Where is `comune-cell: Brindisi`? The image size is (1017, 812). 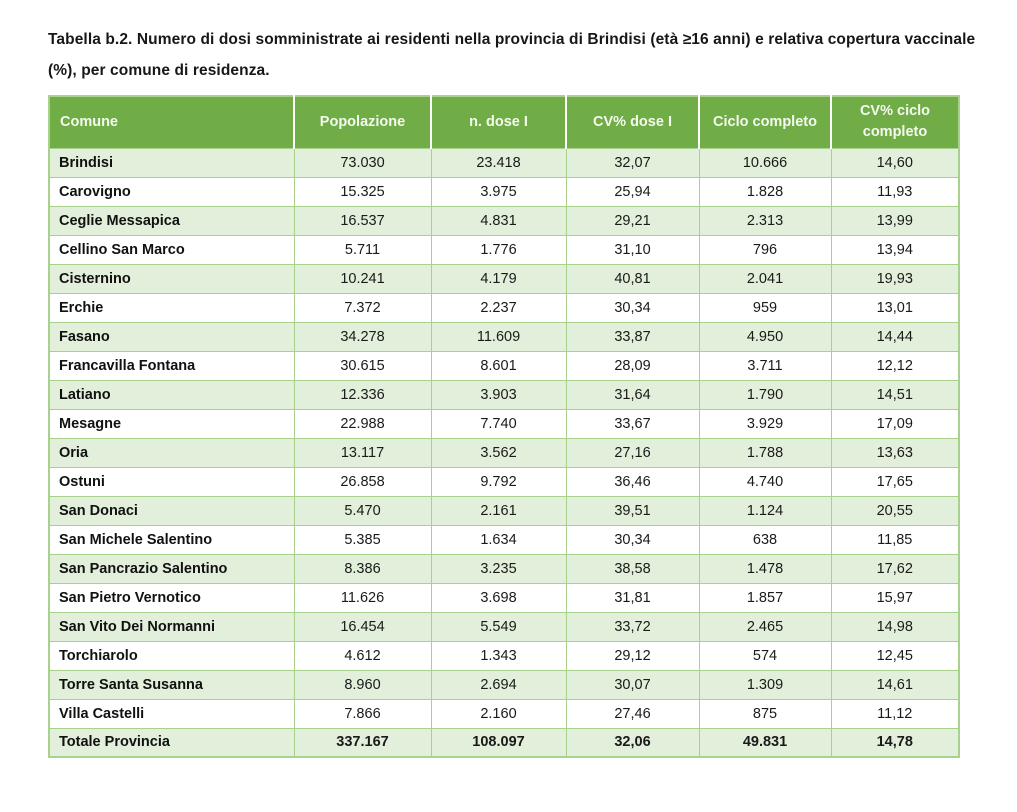
comune-cell: Brindisi is located at coordinates (171, 162).